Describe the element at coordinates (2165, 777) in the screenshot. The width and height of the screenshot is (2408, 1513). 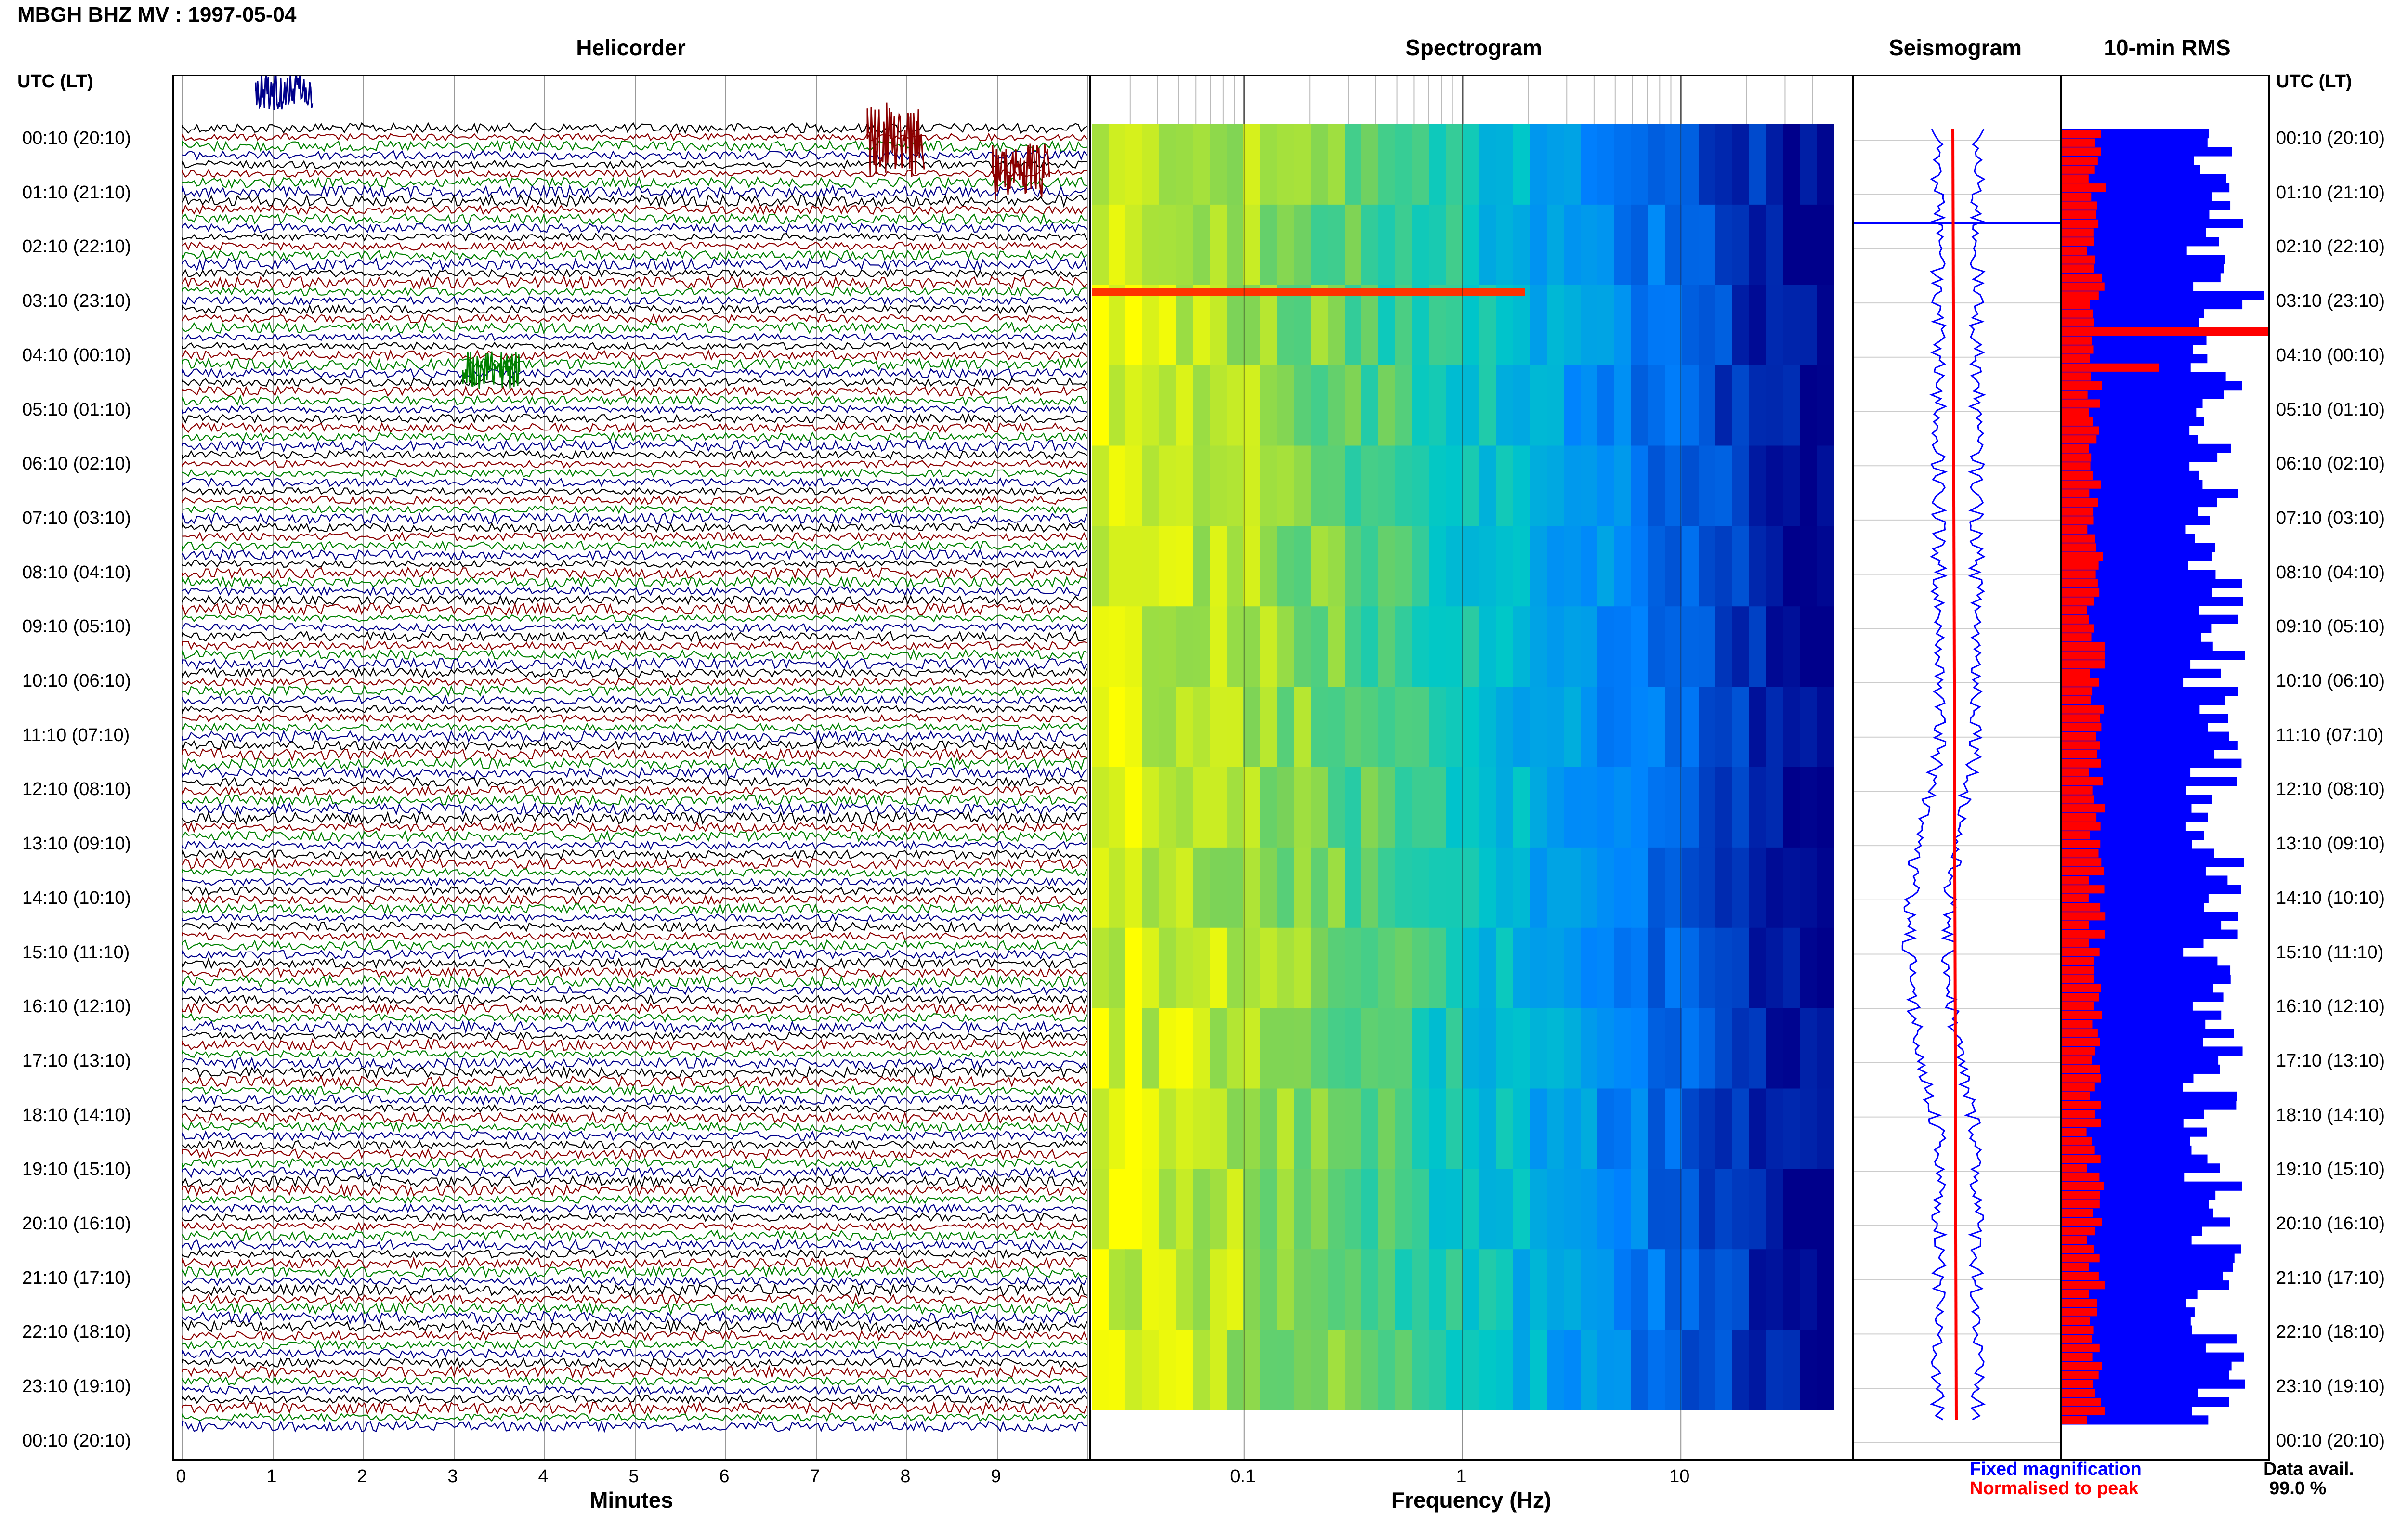
I see `rms-plot` at that location.